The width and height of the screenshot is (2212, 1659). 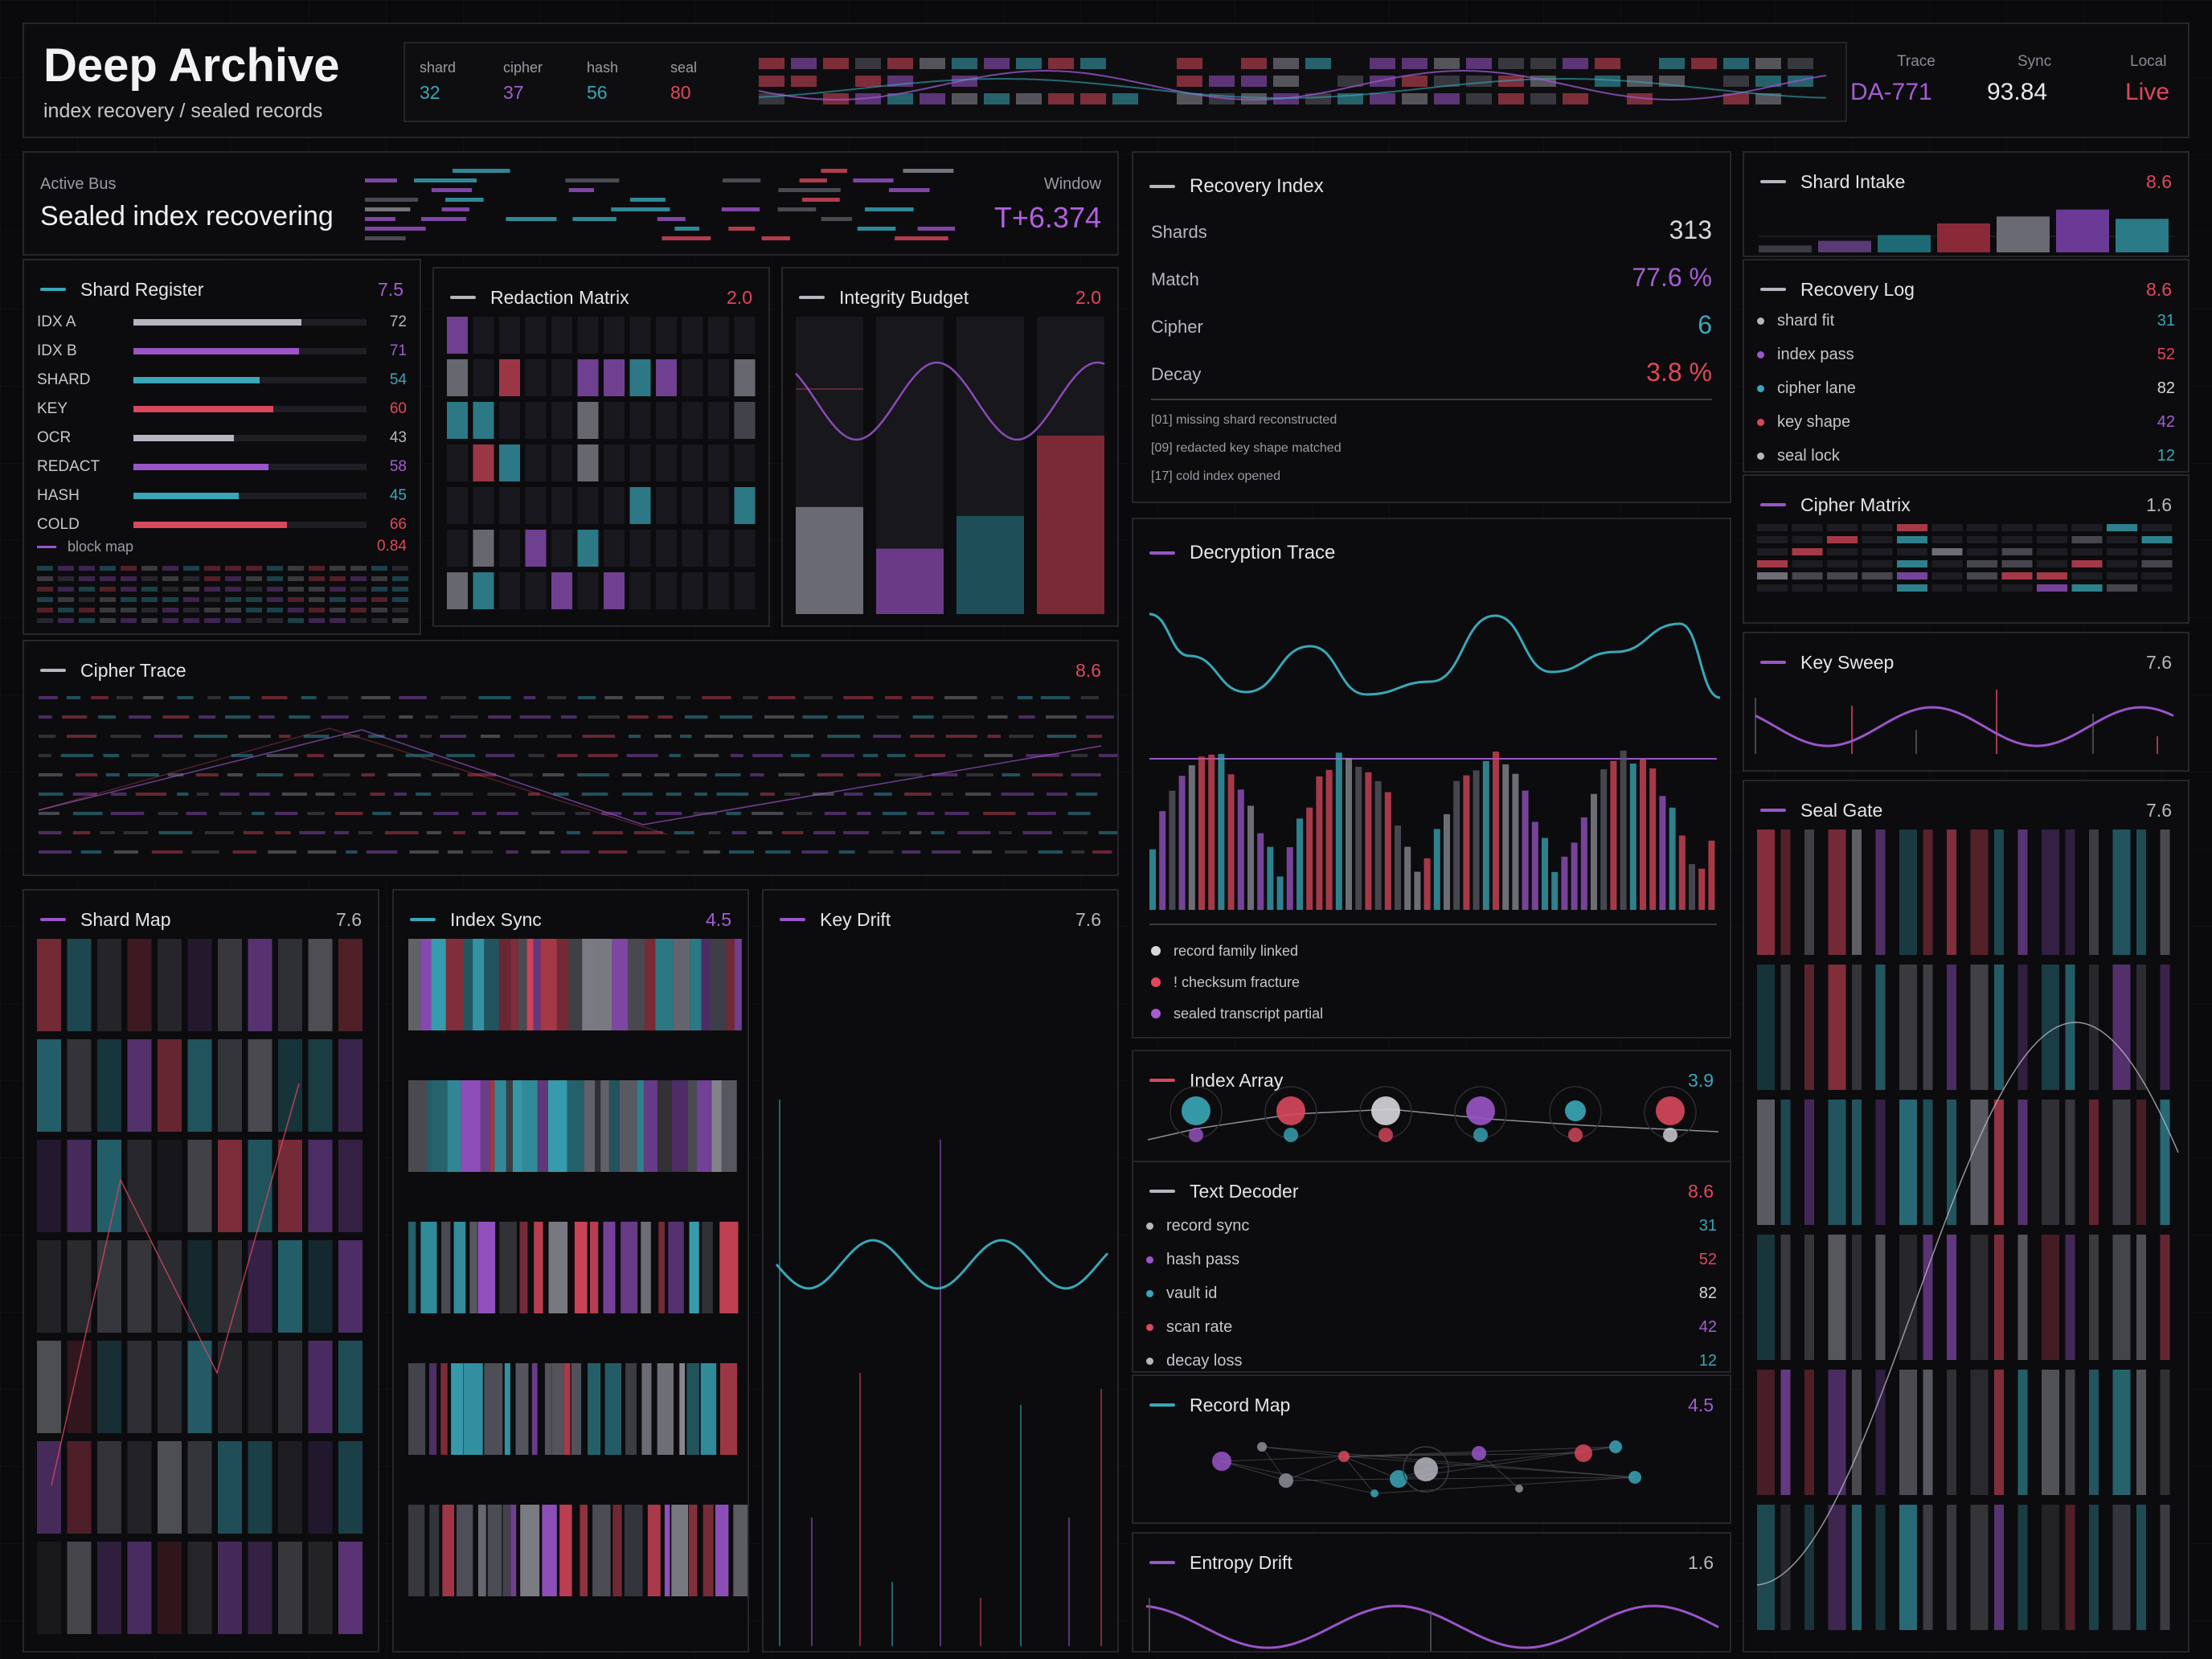 What do you see at coordinates (559, 297) in the screenshot?
I see `panel-title: Redaction Matrix` at bounding box center [559, 297].